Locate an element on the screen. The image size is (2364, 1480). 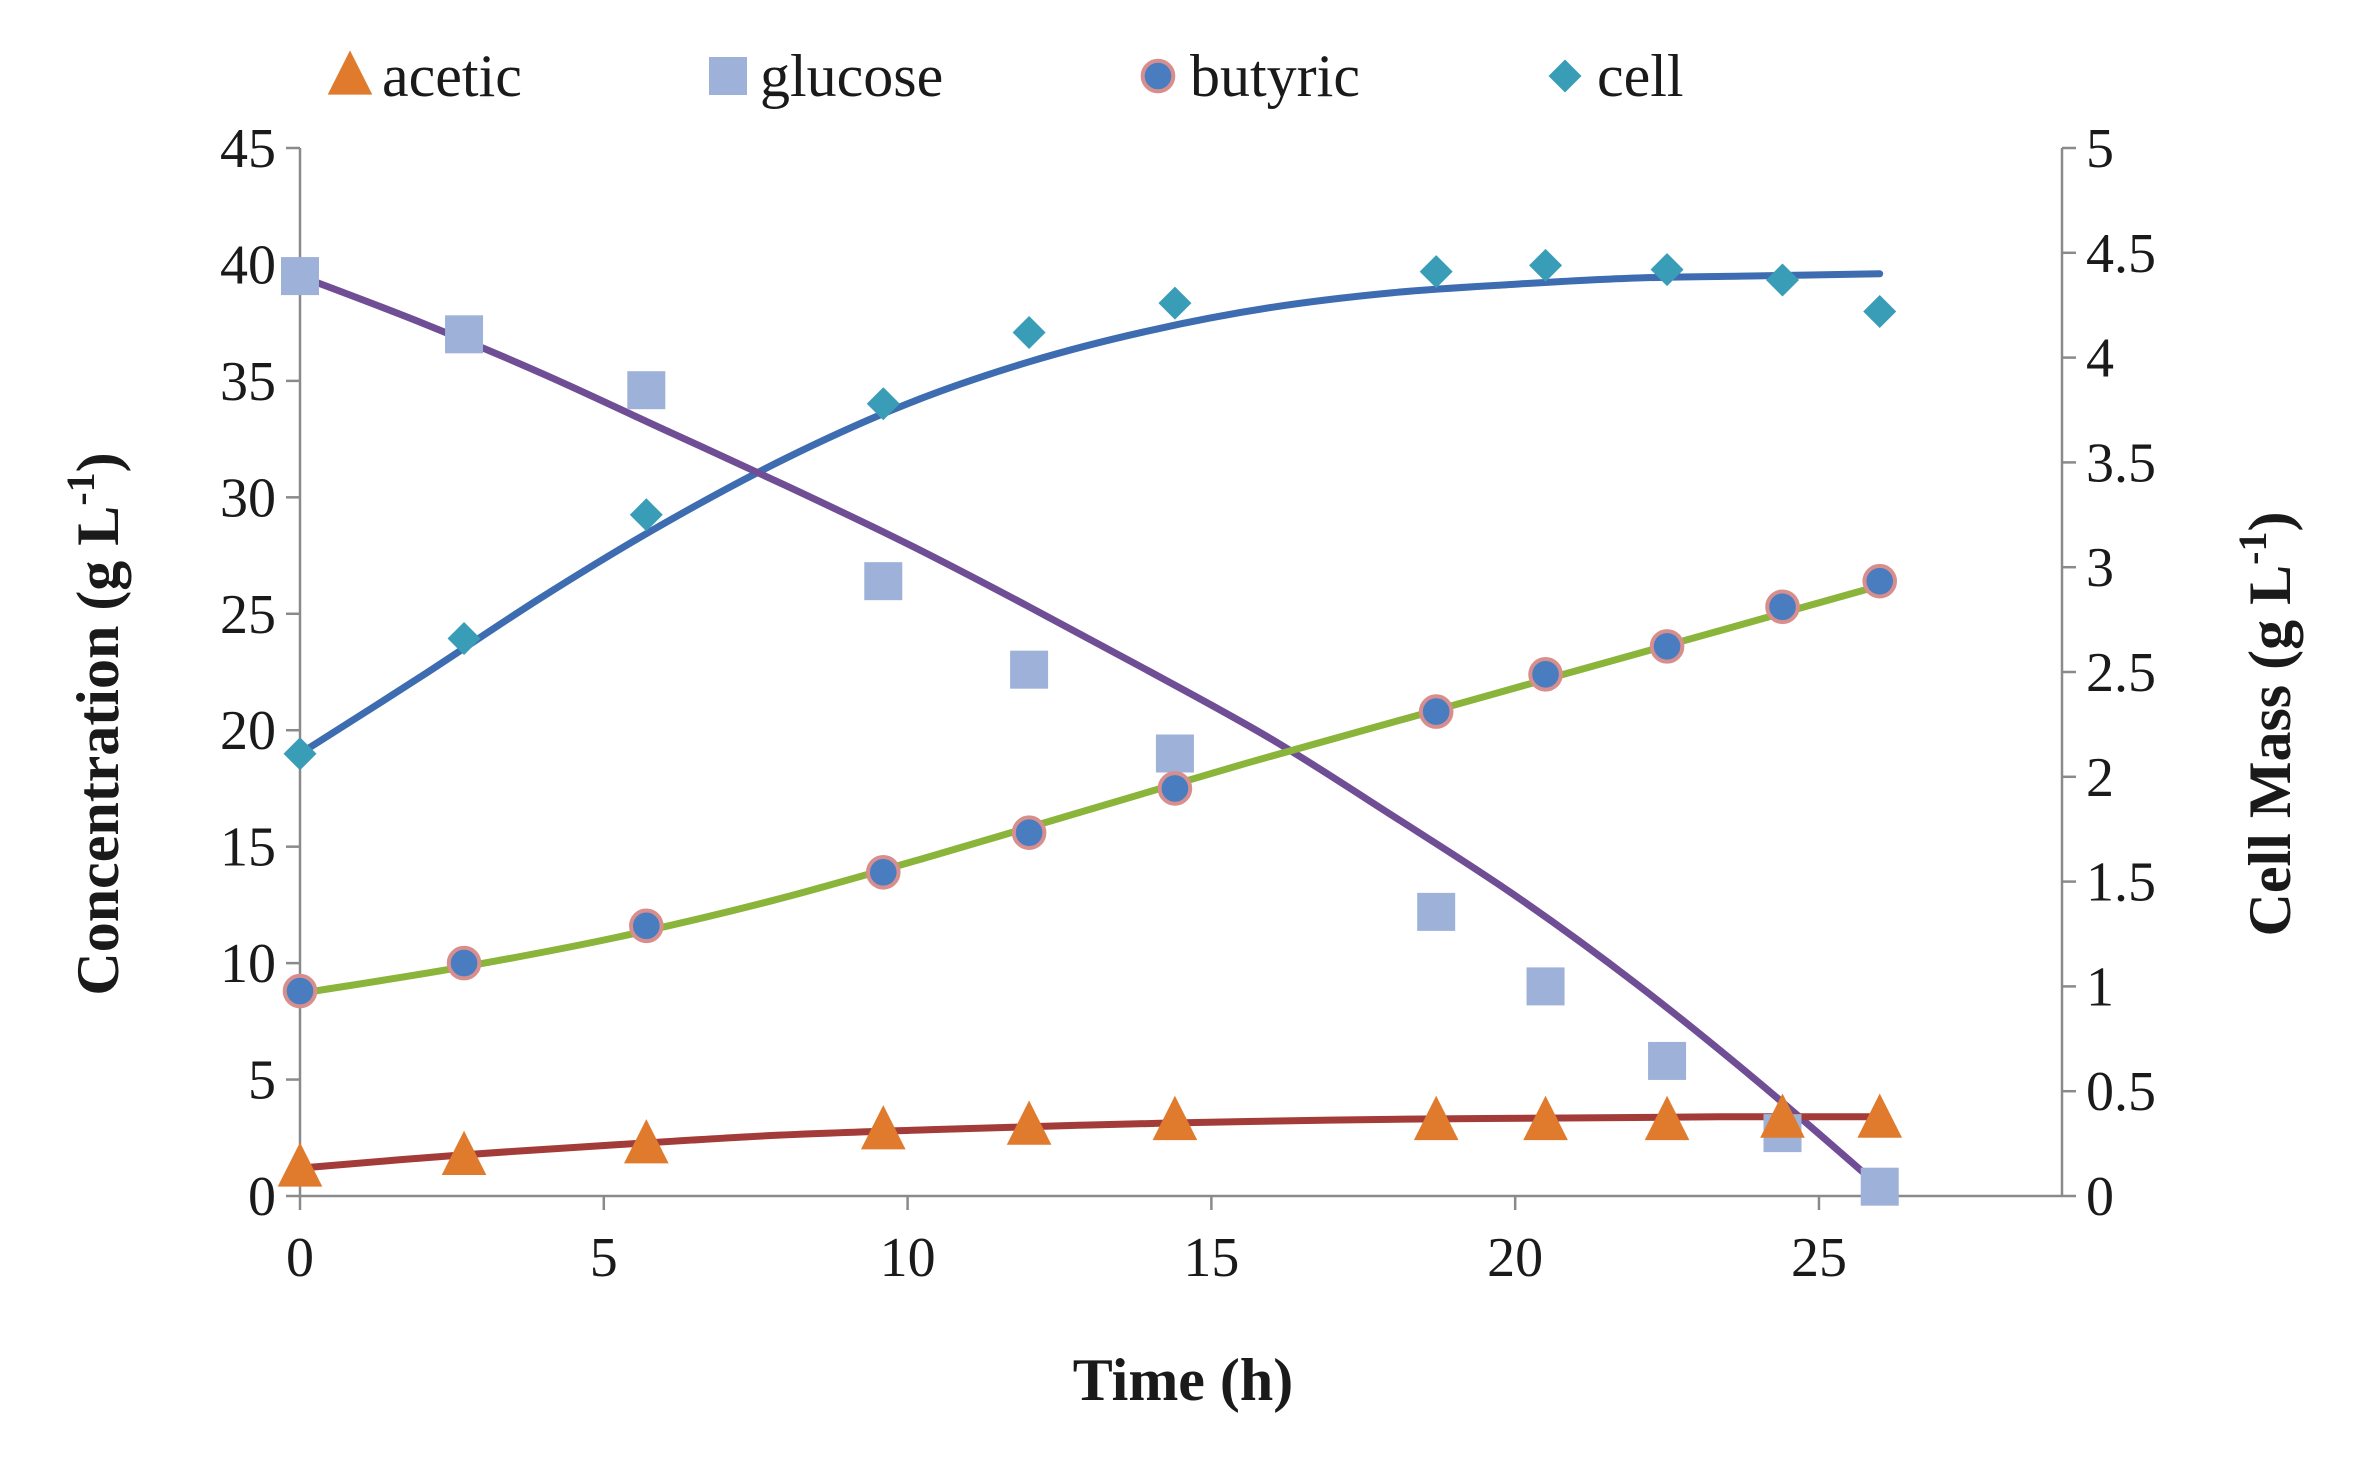
y2-tick-label: 1 is located at coordinates (2100, 987).